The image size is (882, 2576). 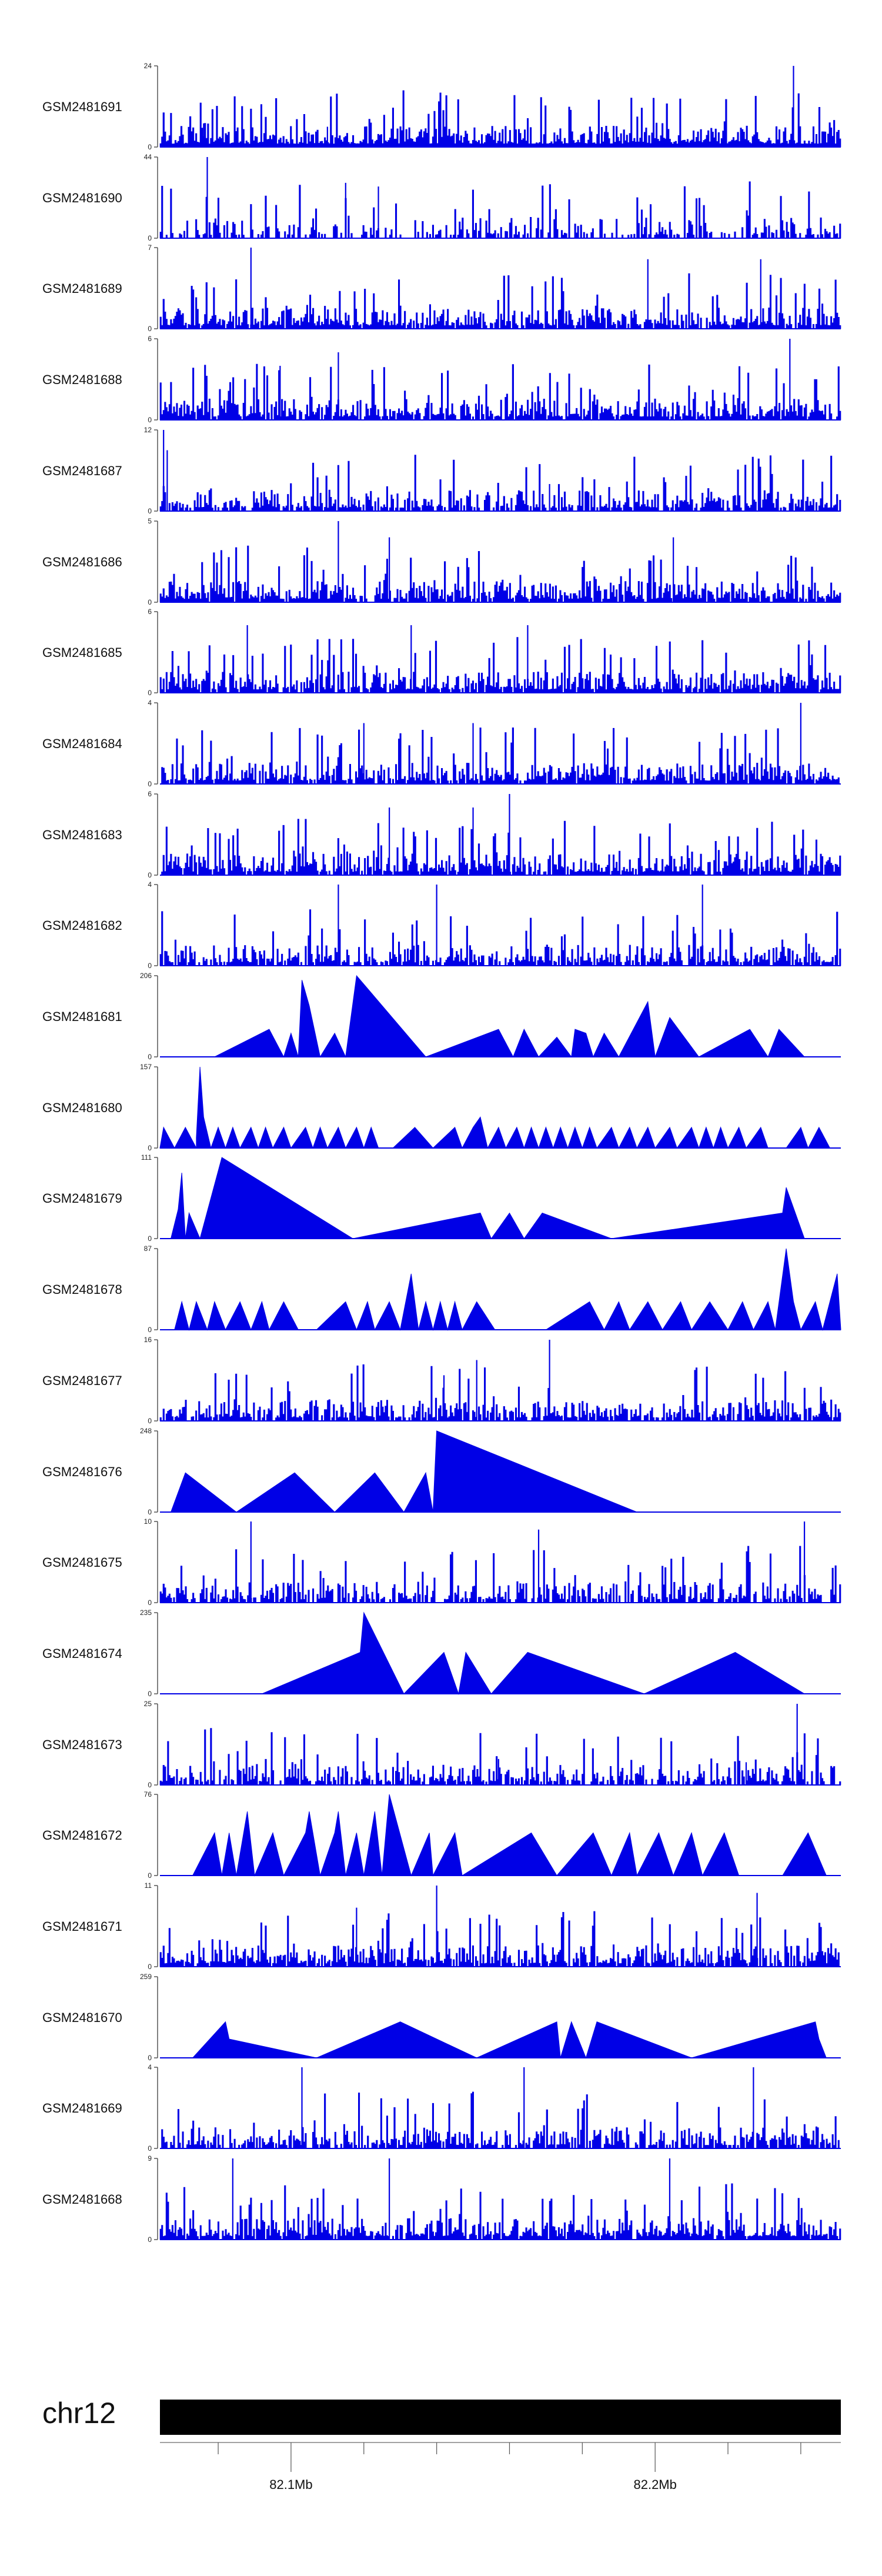 What do you see at coordinates (82, 2199) in the screenshot?
I see `track-label: GSM2481668` at bounding box center [82, 2199].